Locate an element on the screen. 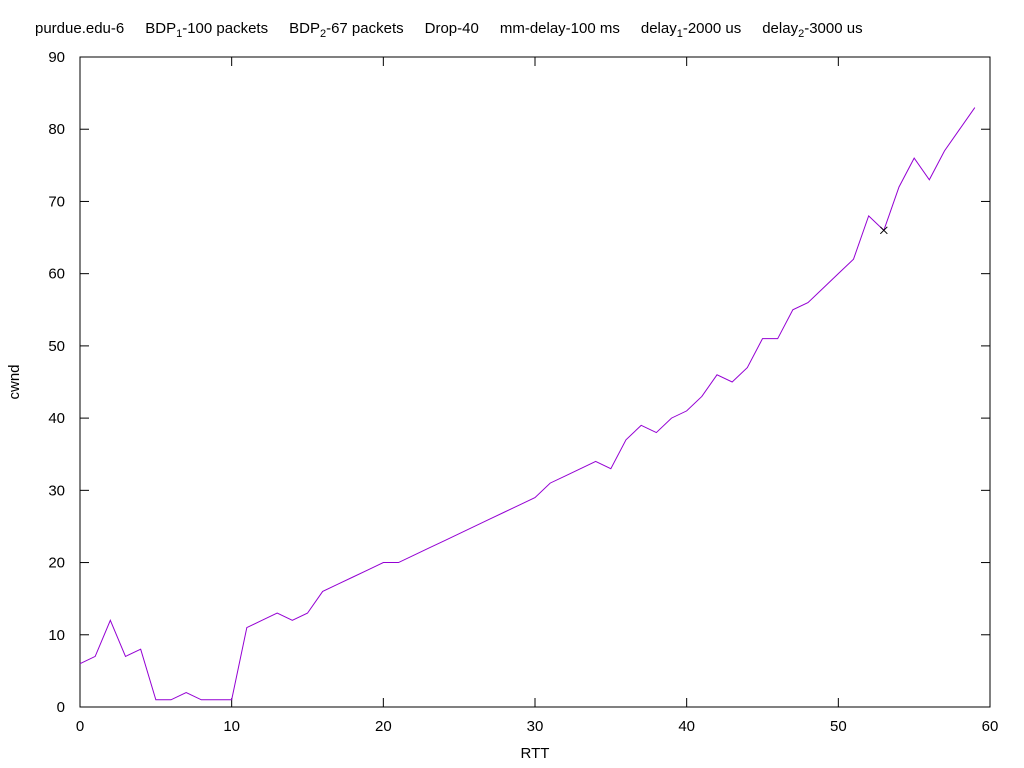 The image size is (1024, 768). y-tick-label: 50 is located at coordinates (56, 346).